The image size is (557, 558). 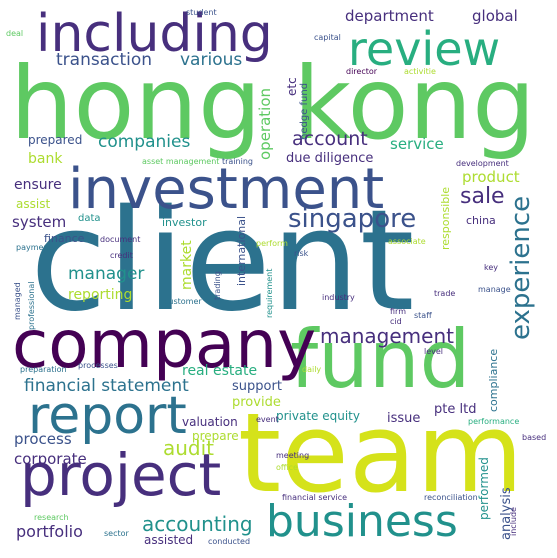 What do you see at coordinates (89, 218) in the screenshot?
I see `word-data: data` at bounding box center [89, 218].